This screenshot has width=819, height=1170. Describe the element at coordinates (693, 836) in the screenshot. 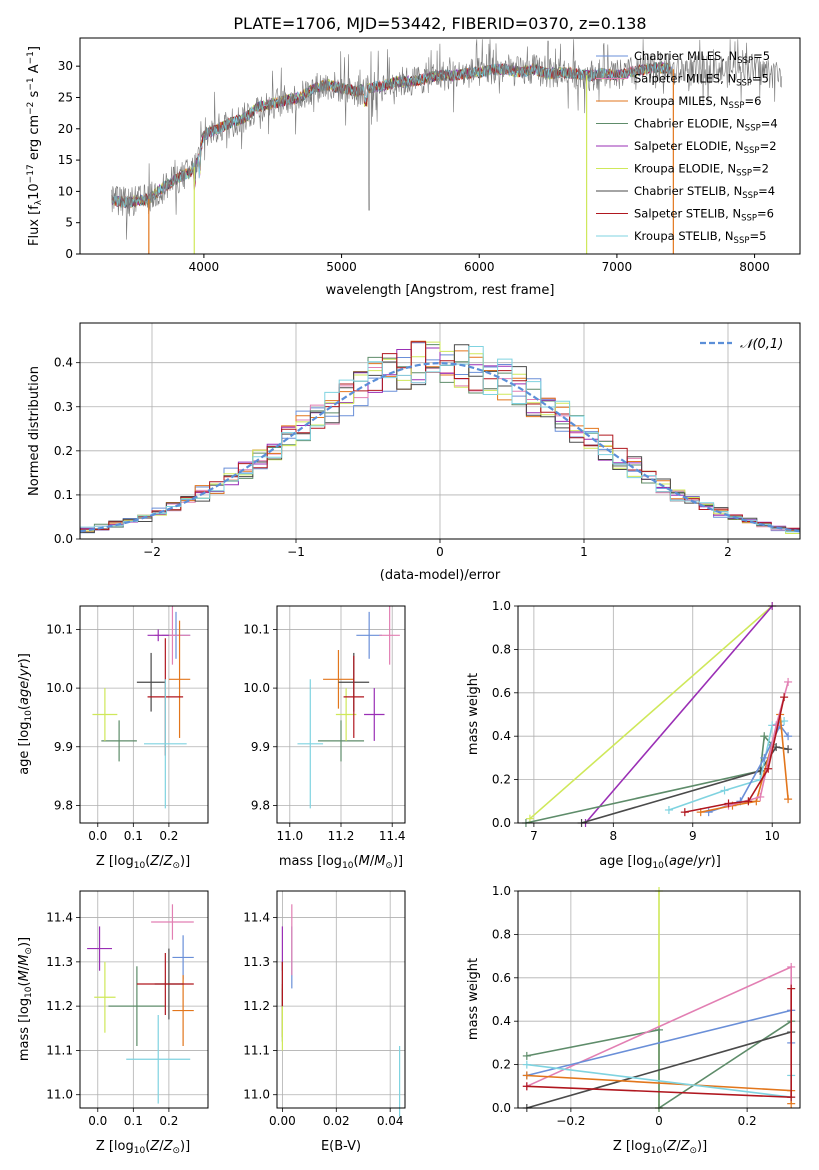

I see `x-tick-label: 9` at that location.